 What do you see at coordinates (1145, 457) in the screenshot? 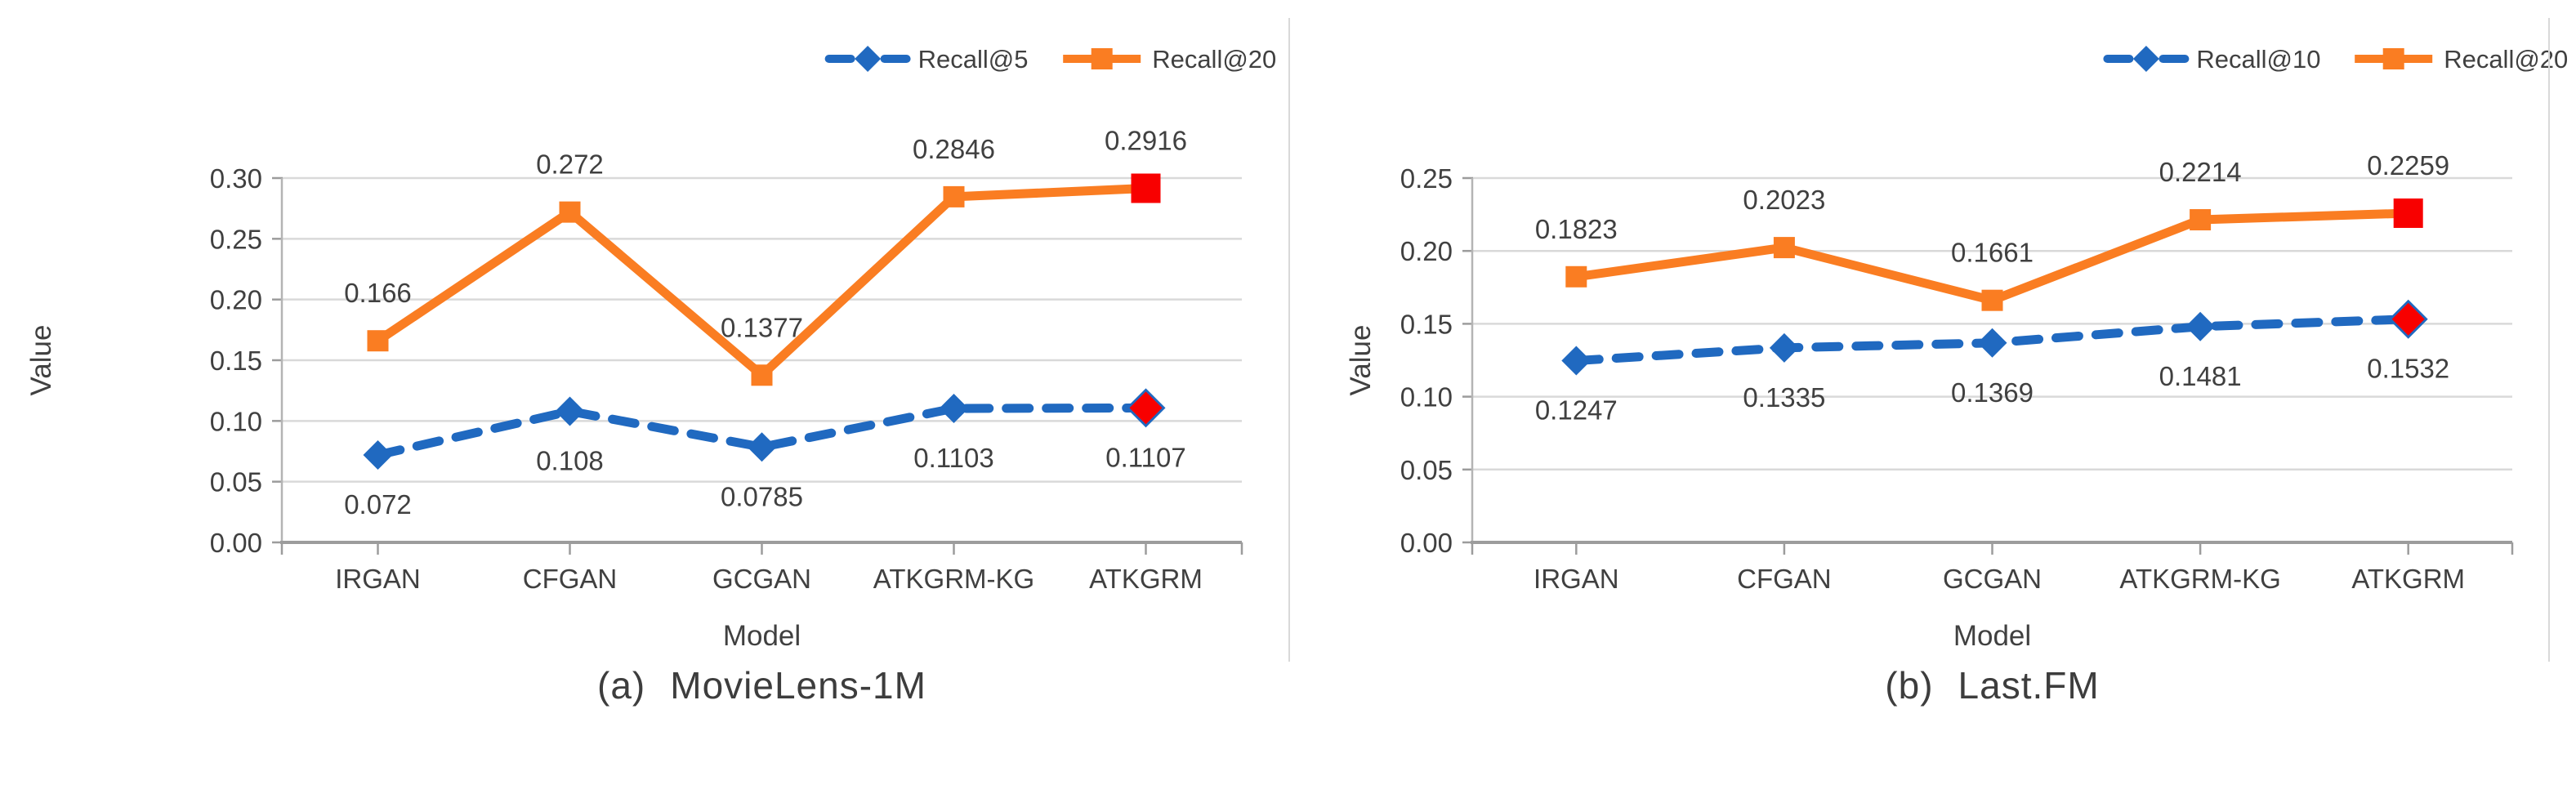
I see `data-label: 0.1107` at bounding box center [1145, 457].